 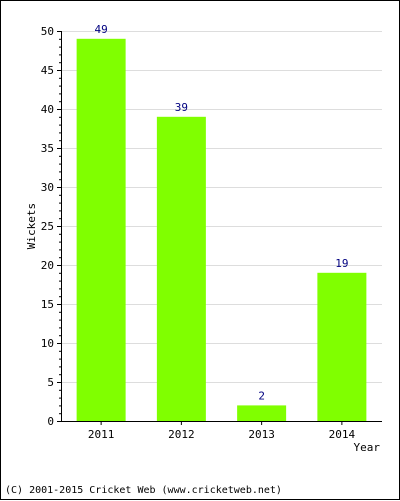 I want to click on y-tick-label: 15, so click(x=47, y=304).